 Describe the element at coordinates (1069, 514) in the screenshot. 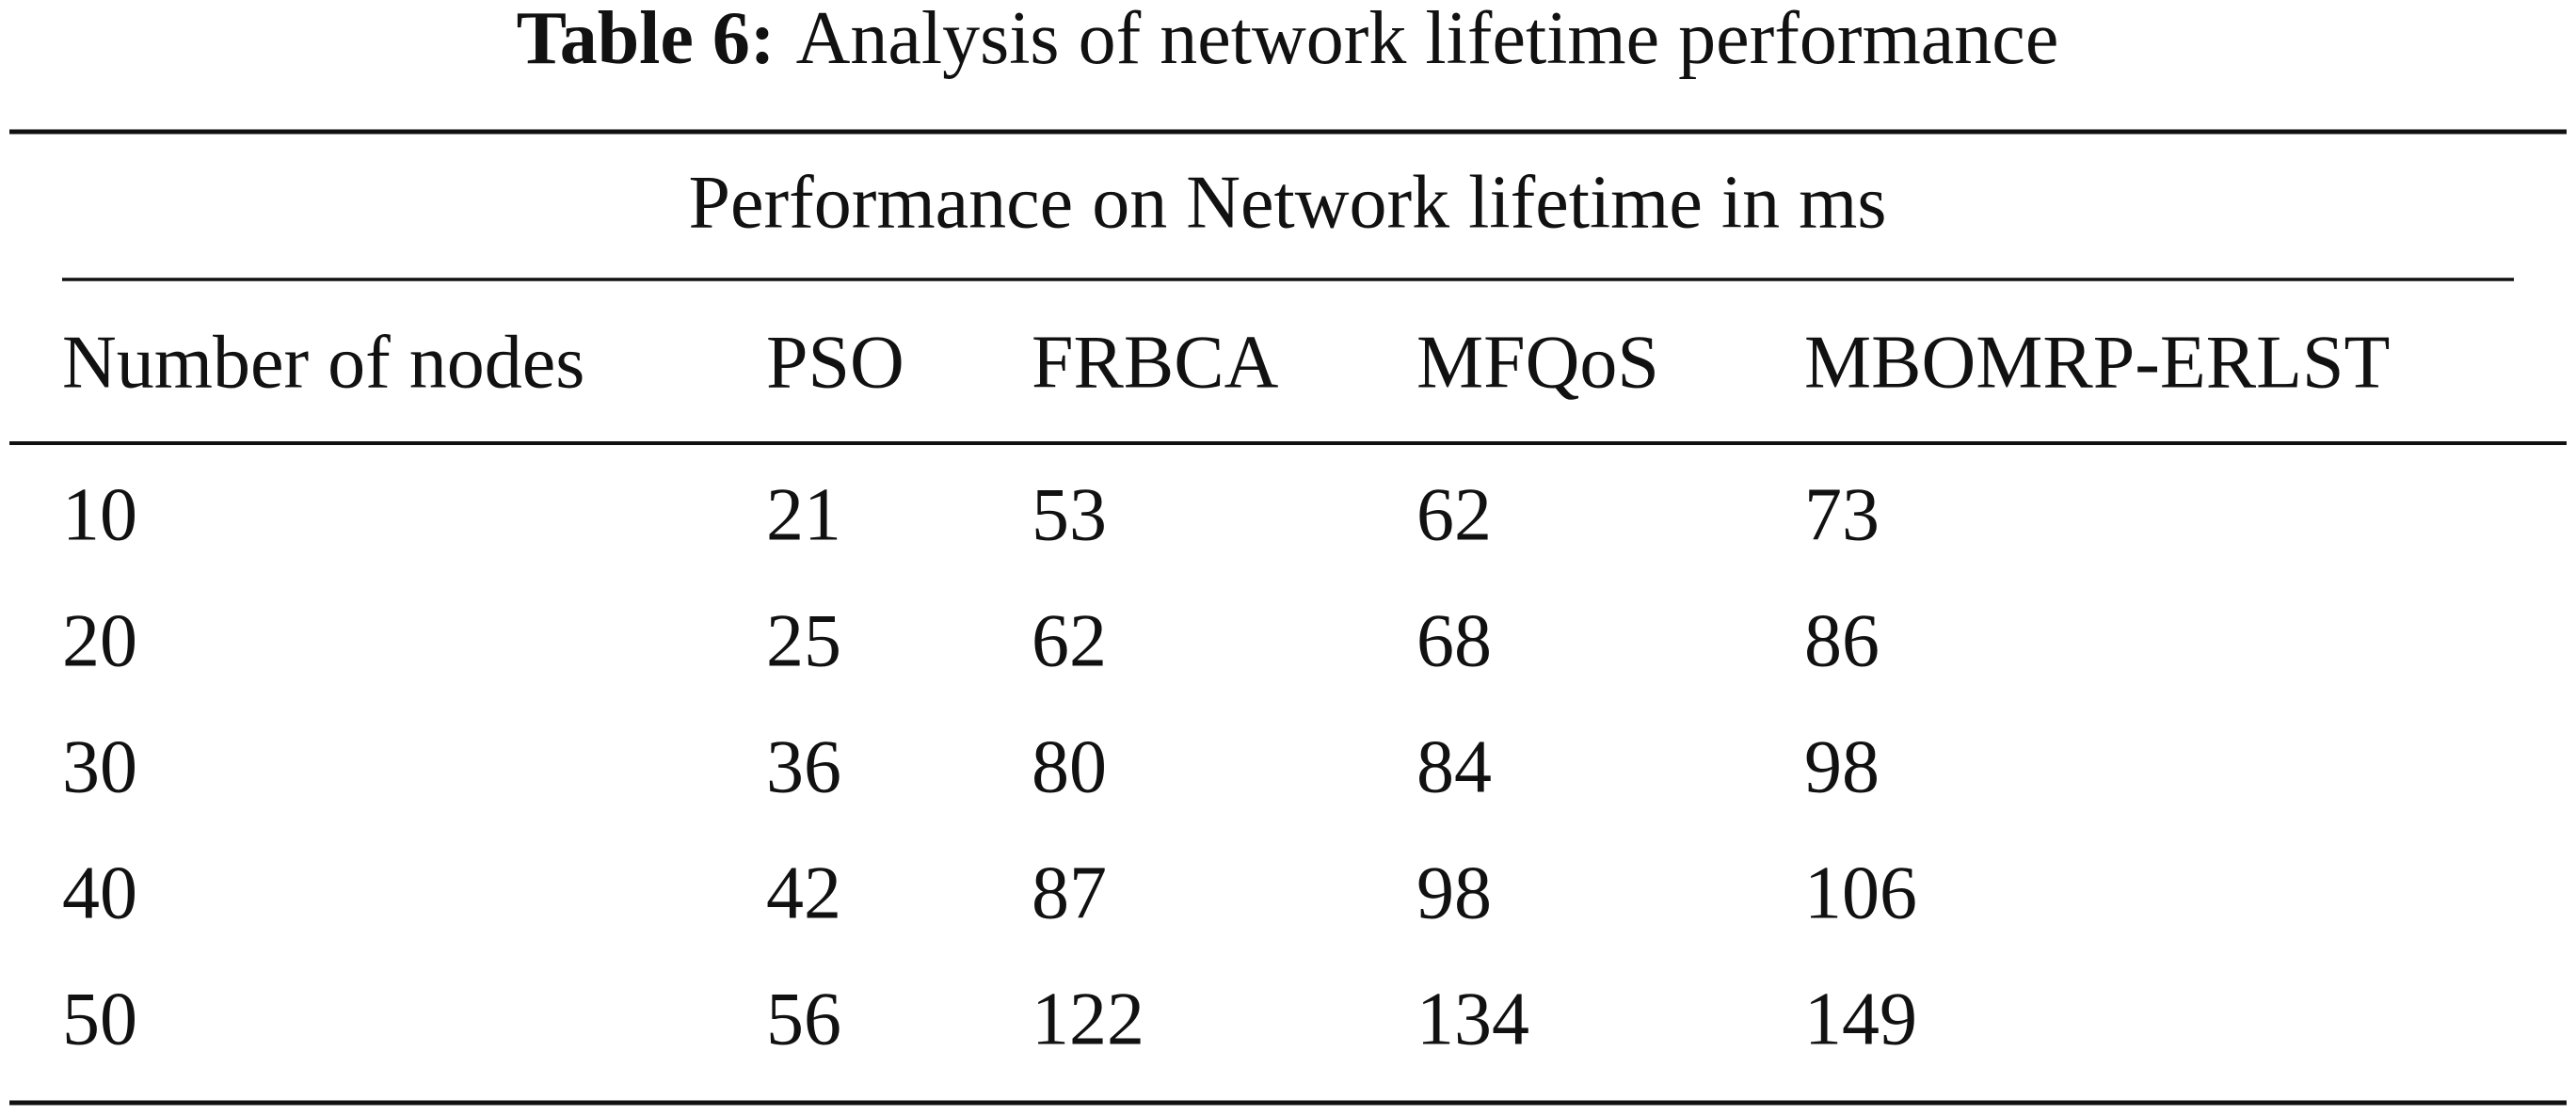

I see `table-cell: 53` at that location.